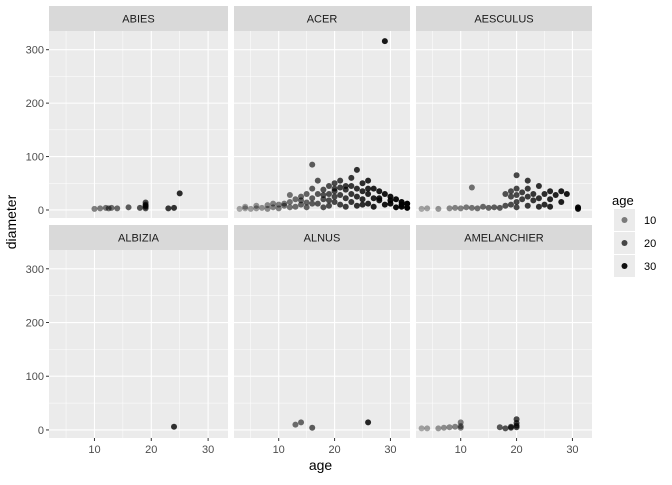 The width and height of the screenshot is (672, 485). Describe the element at coordinates (35, 51) in the screenshot. I see `y-tick-label: 300` at that location.